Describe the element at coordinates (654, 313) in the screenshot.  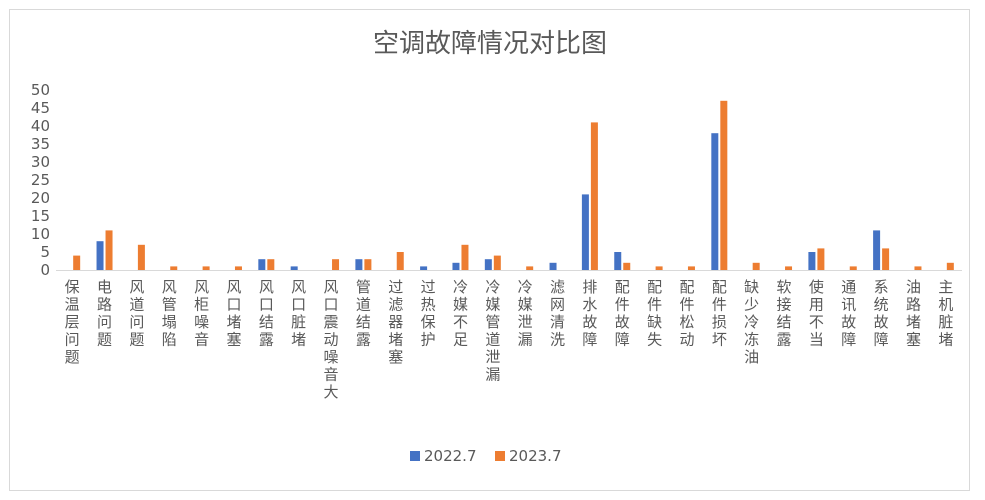
I see `x-category-label: 配件缺失` at that location.